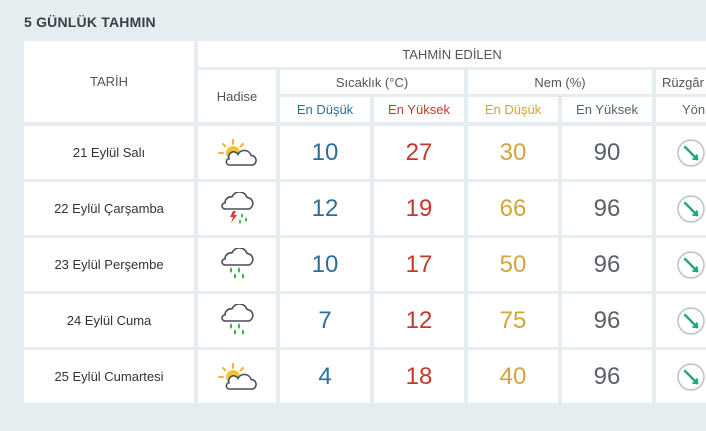 This screenshot has height=431, width=706. What do you see at coordinates (513, 109) in the screenshot?
I see `humidity-low-header: En Düşük` at bounding box center [513, 109].